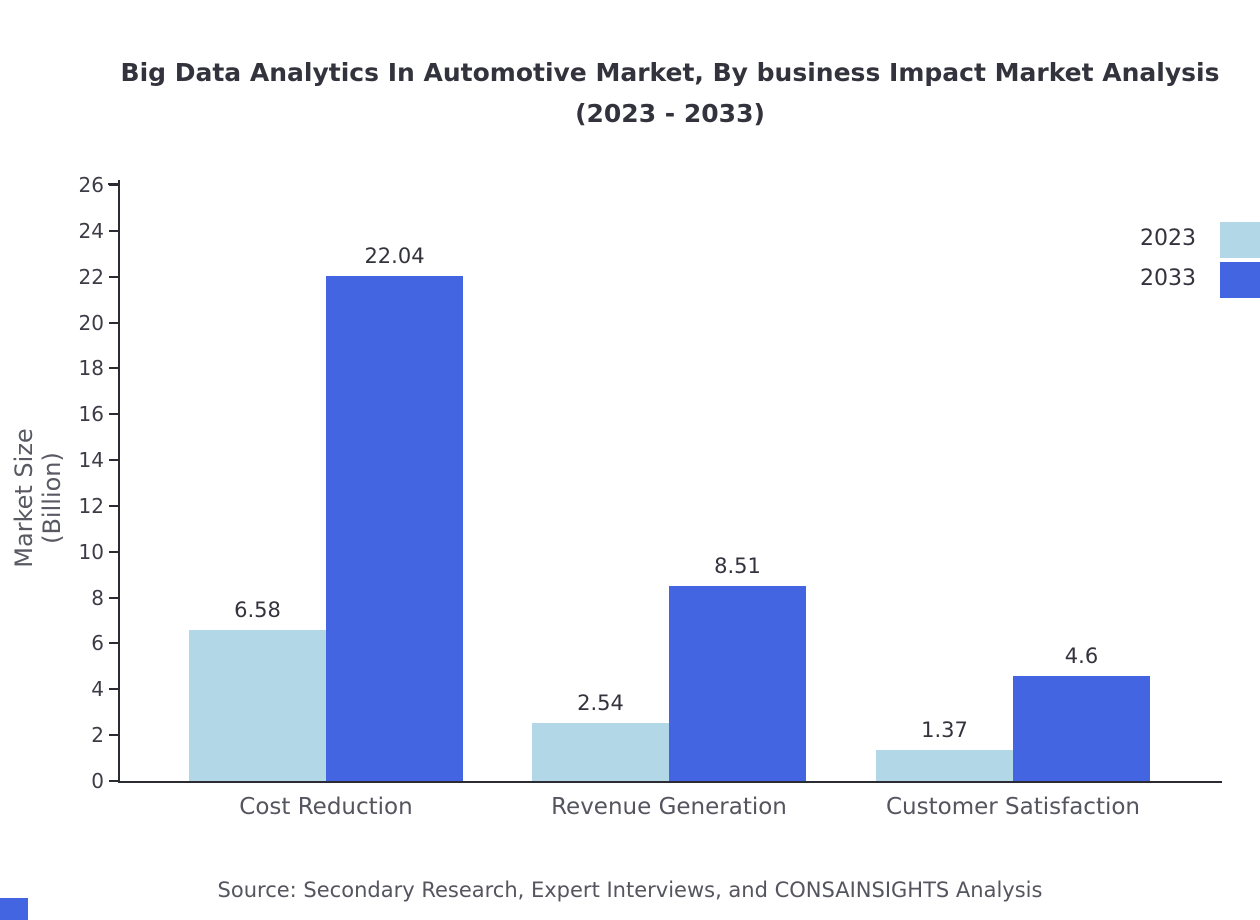 This screenshot has width=1260, height=920. I want to click on bar-value-label: 4.6, so click(1081, 655).